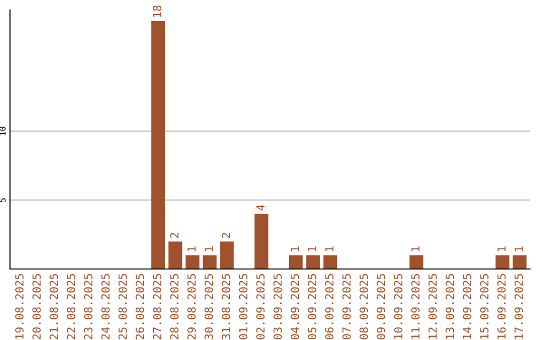 This screenshot has width=540, height=340. What do you see at coordinates (140, 307) in the screenshot?
I see `x-tick-label: 26.08.2025` at bounding box center [140, 307].